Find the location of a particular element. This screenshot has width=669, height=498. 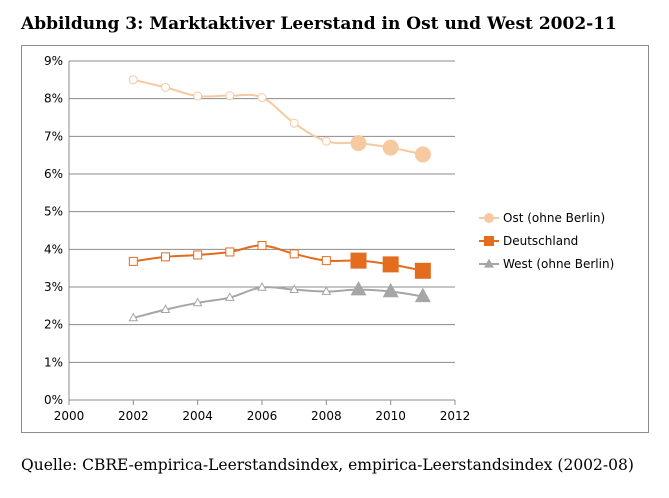

y-tick-label: 3% is located at coordinates (53, 287).